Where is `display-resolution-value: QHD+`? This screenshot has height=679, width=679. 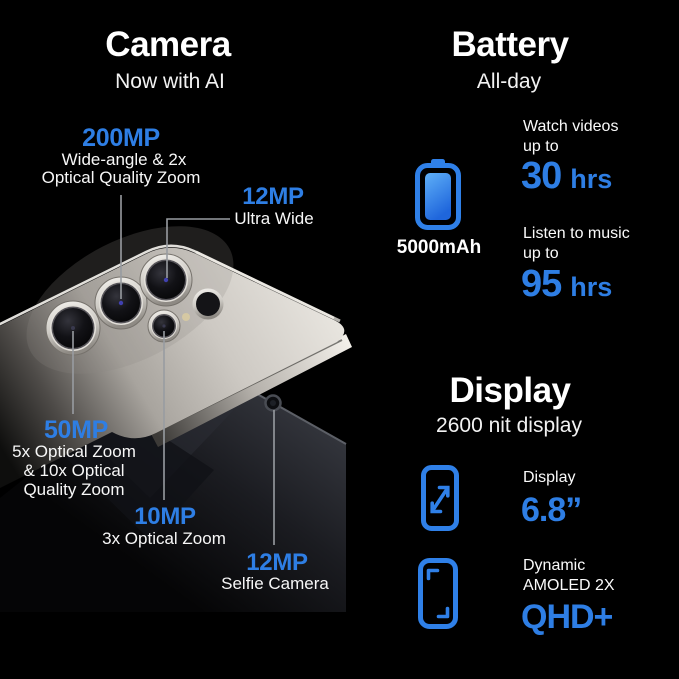
display-resolution-value: QHD+ is located at coordinates (567, 617).